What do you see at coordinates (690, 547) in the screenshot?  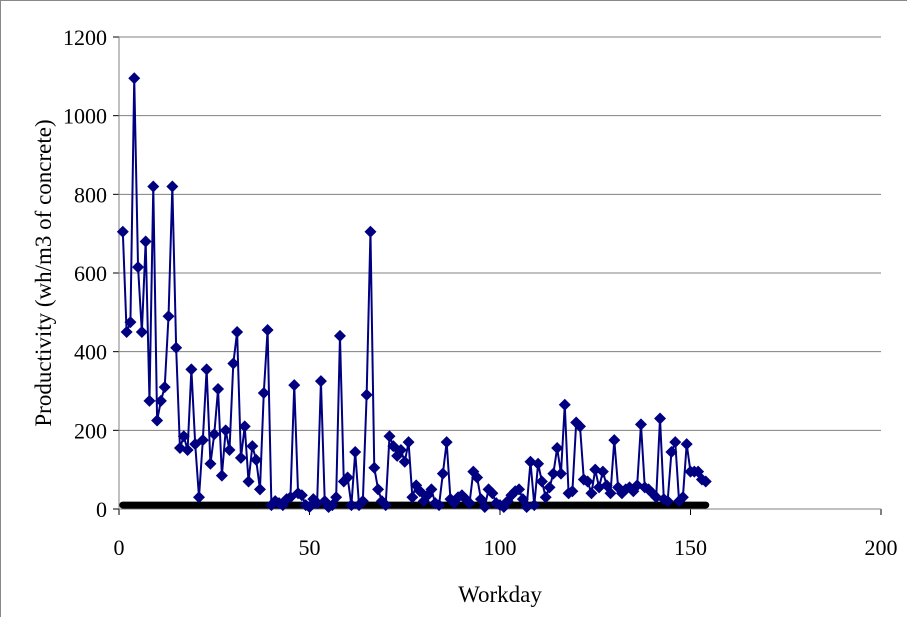 I see `x-tick-label: 150` at bounding box center [690, 547].